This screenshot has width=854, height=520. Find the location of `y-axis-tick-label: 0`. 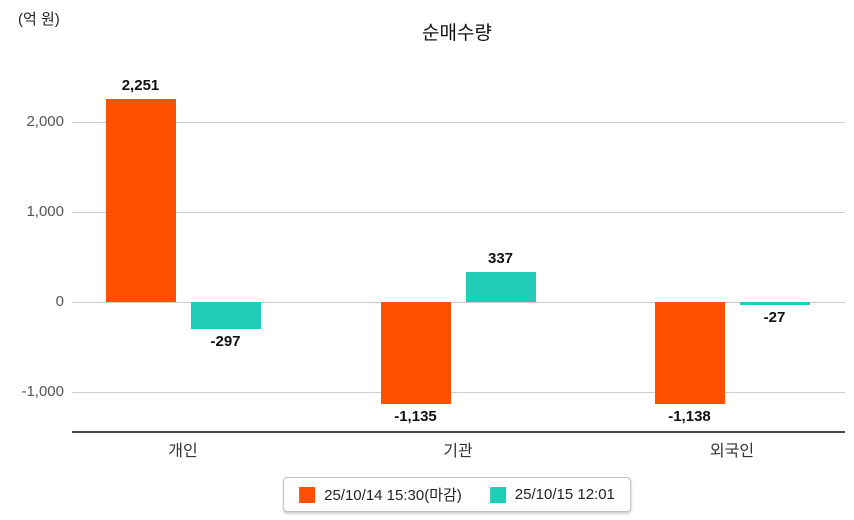

y-axis-tick-label: 0 is located at coordinates (59, 301).